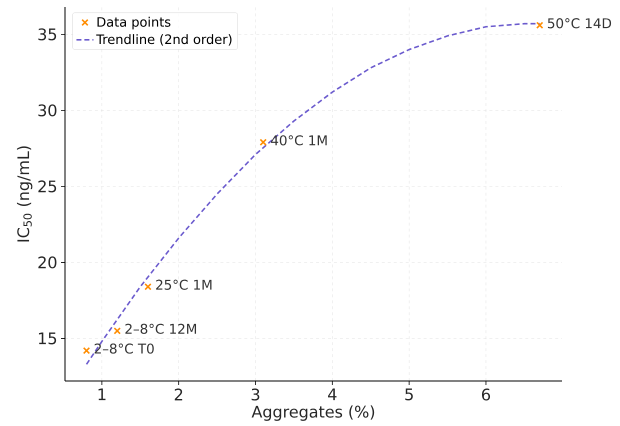 The width and height of the screenshot is (620, 426). Describe the element at coordinates (47, 186) in the screenshot. I see `y-tick-label: 25` at that location.